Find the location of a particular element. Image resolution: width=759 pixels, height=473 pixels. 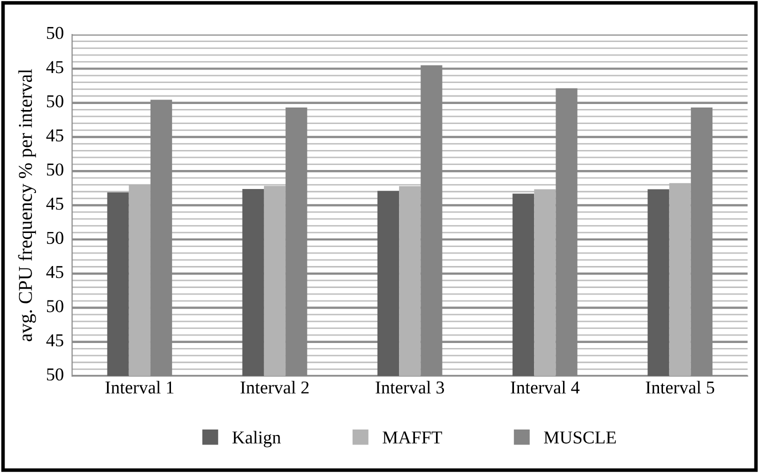

legend-label: MAFFT is located at coordinates (412, 437).